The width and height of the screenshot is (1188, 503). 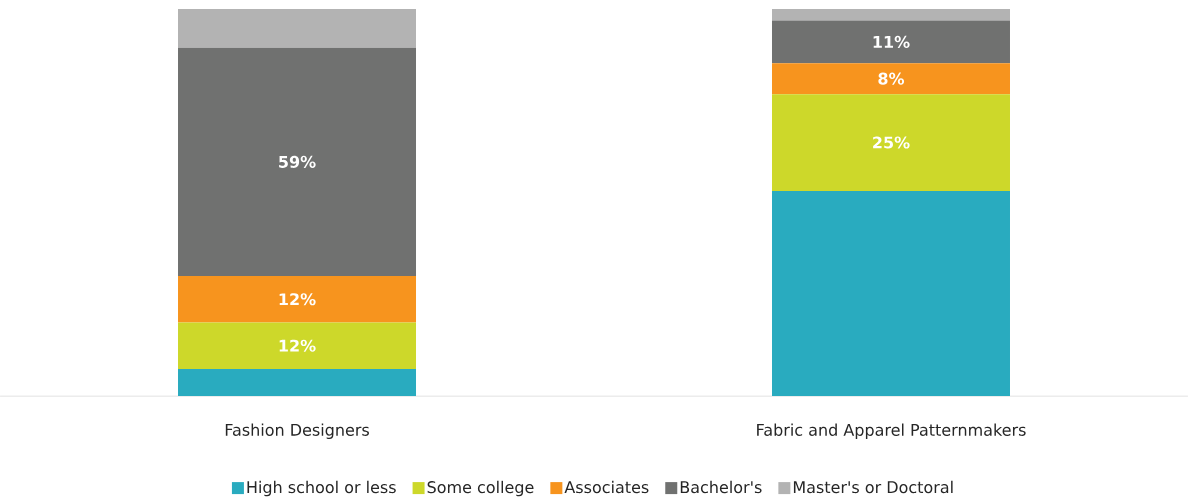 I want to click on data-label: 11%, so click(x=891, y=41).